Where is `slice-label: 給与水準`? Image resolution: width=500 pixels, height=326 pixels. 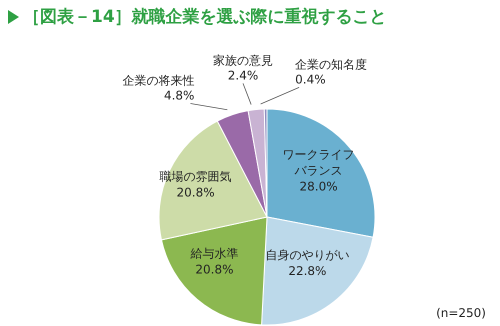 slice-label: 給与水準 is located at coordinates (213, 253).